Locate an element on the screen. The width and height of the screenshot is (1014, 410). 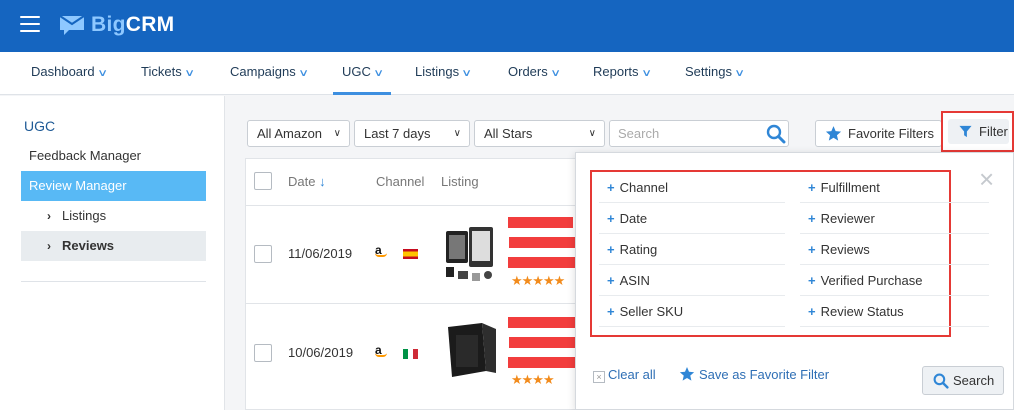
marketplace-select-value: All Amazon is located at coordinates (290, 133).